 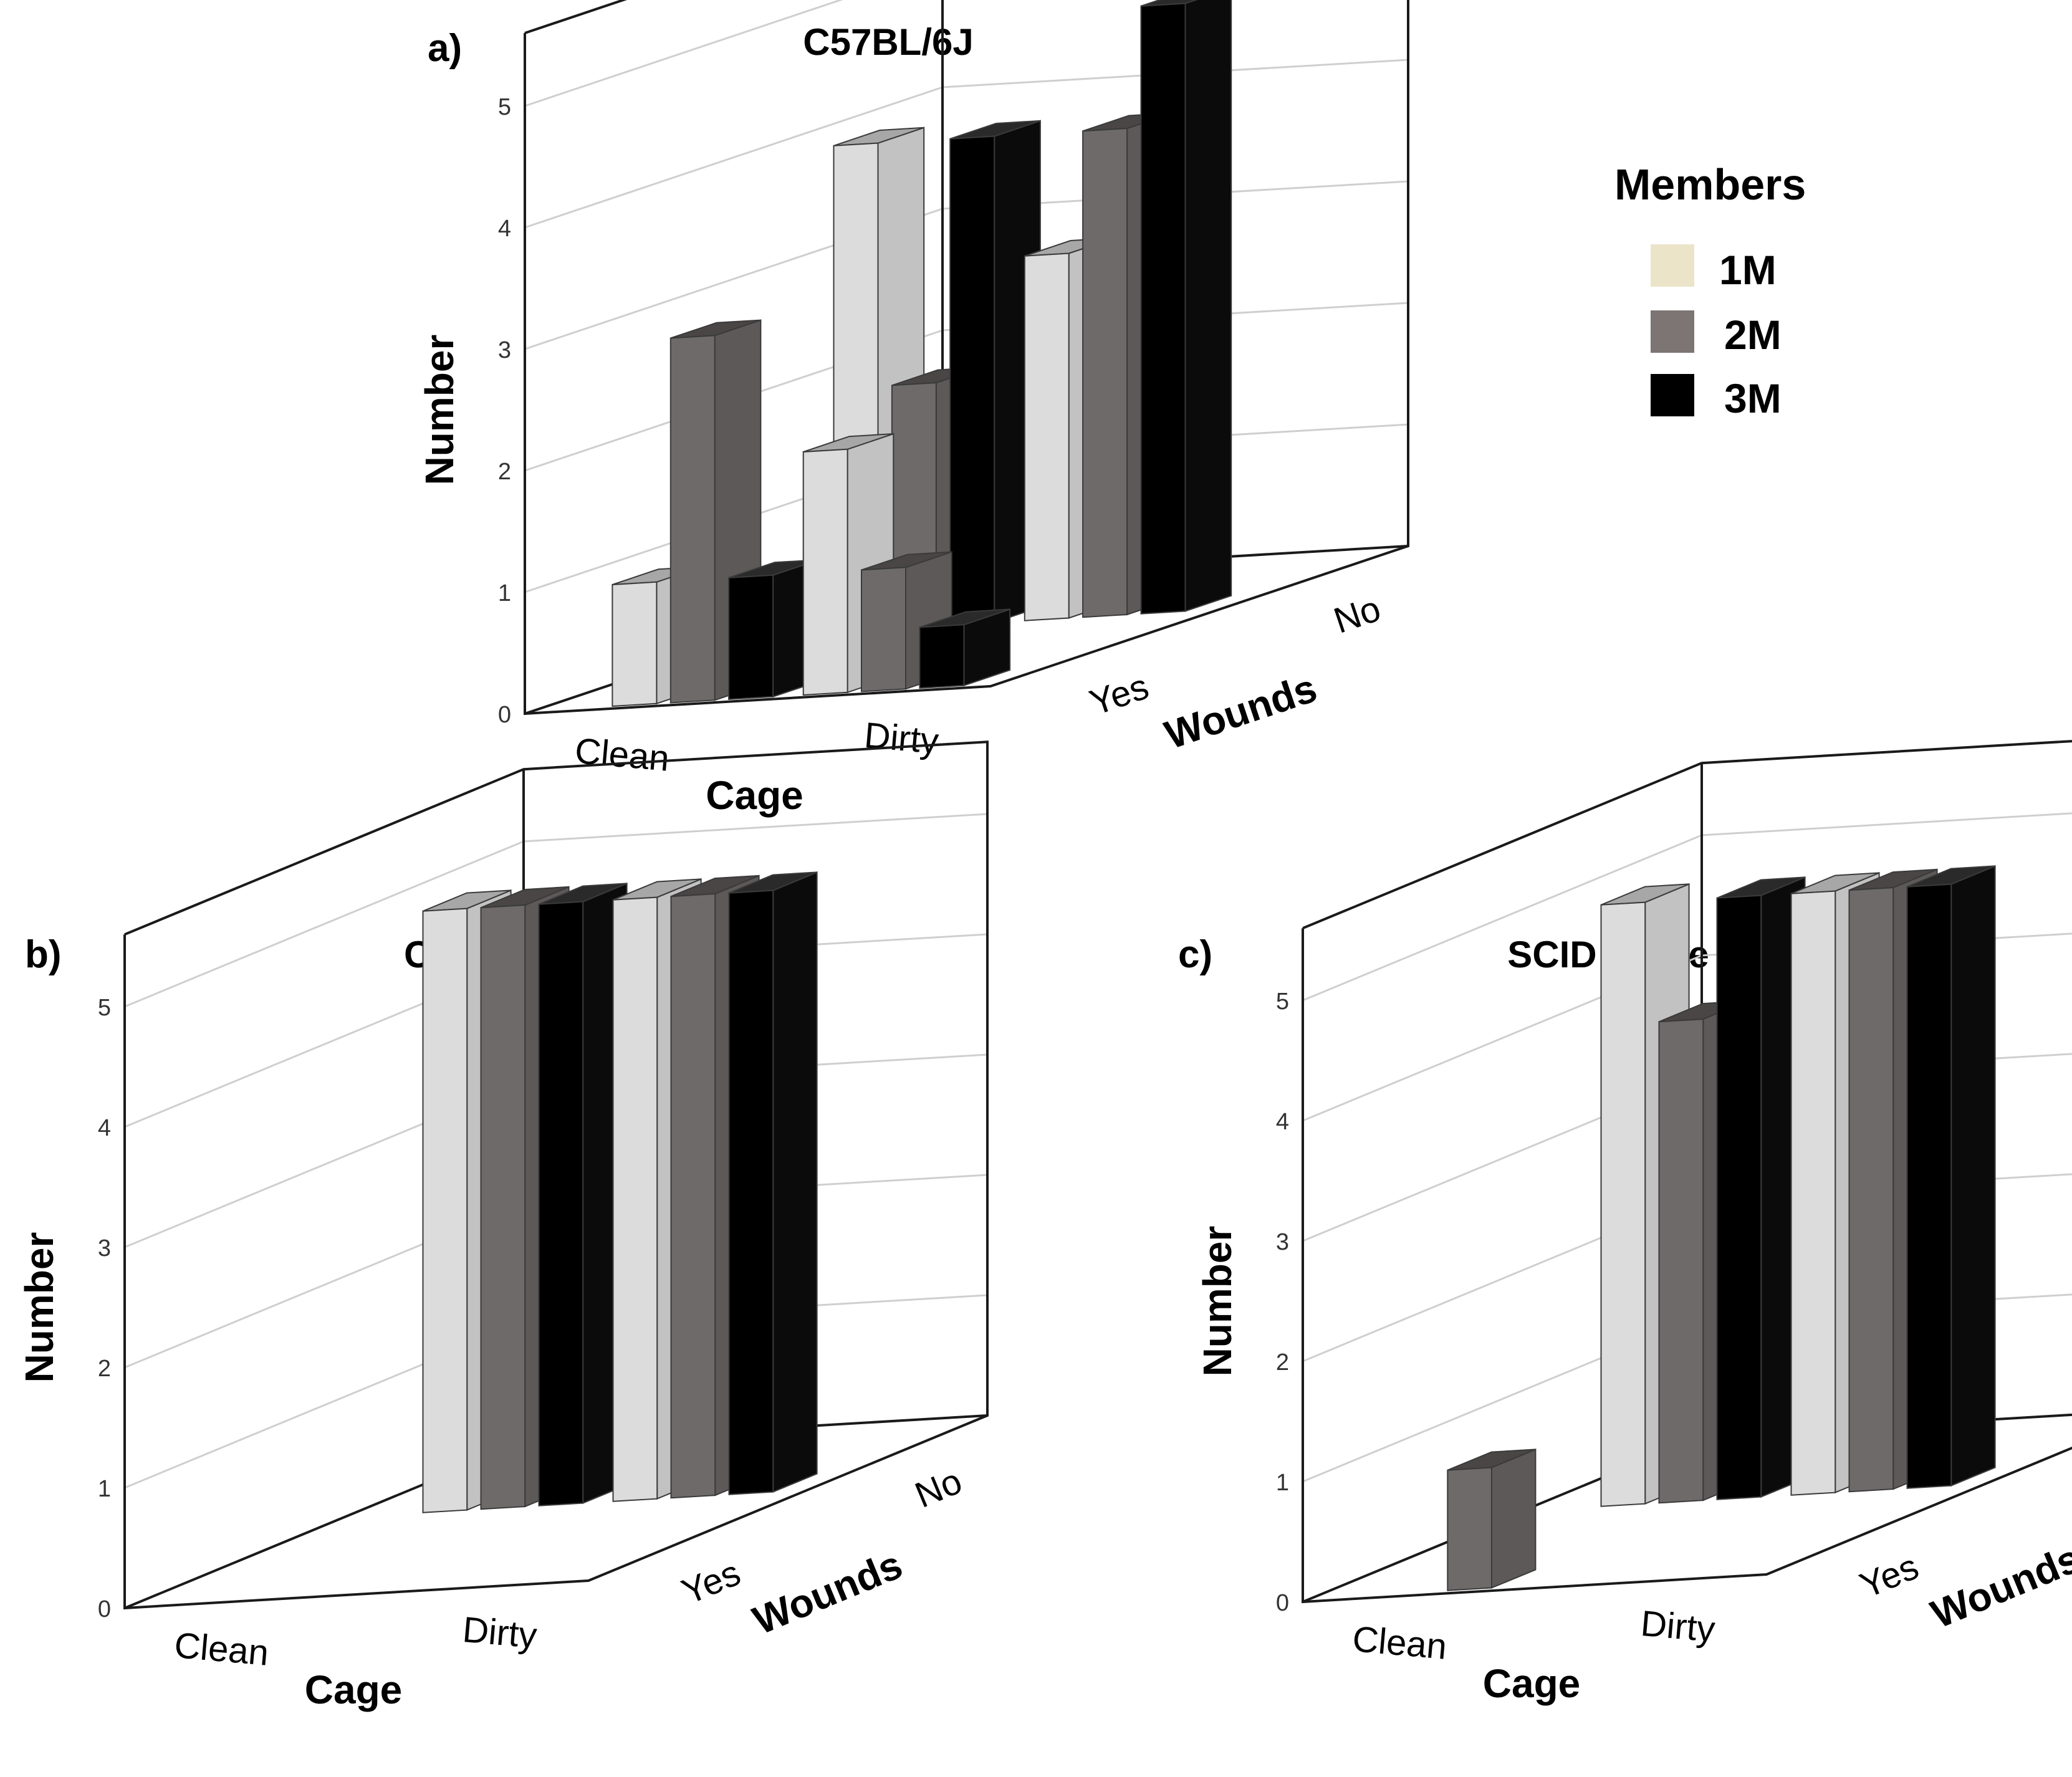 What do you see at coordinates (1195, 954) in the screenshot?
I see `panel-label: c)` at bounding box center [1195, 954].